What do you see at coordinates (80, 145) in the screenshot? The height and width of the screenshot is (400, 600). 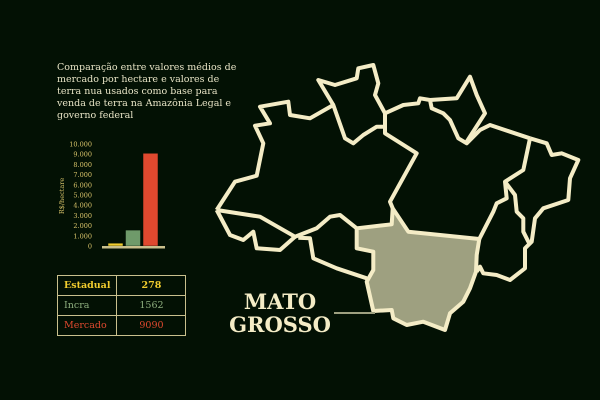 I see `y-tick-label: 10.000` at bounding box center [80, 145].